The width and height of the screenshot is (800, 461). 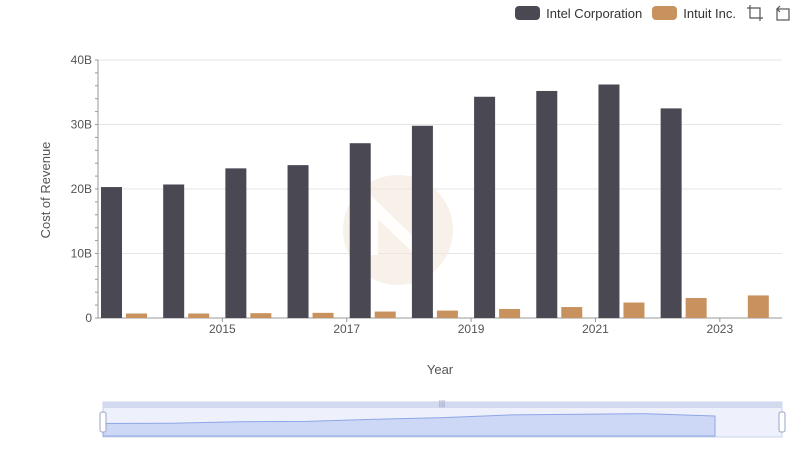 What do you see at coordinates (595, 329) in the screenshot?
I see `x-tick-label: 2021` at bounding box center [595, 329].